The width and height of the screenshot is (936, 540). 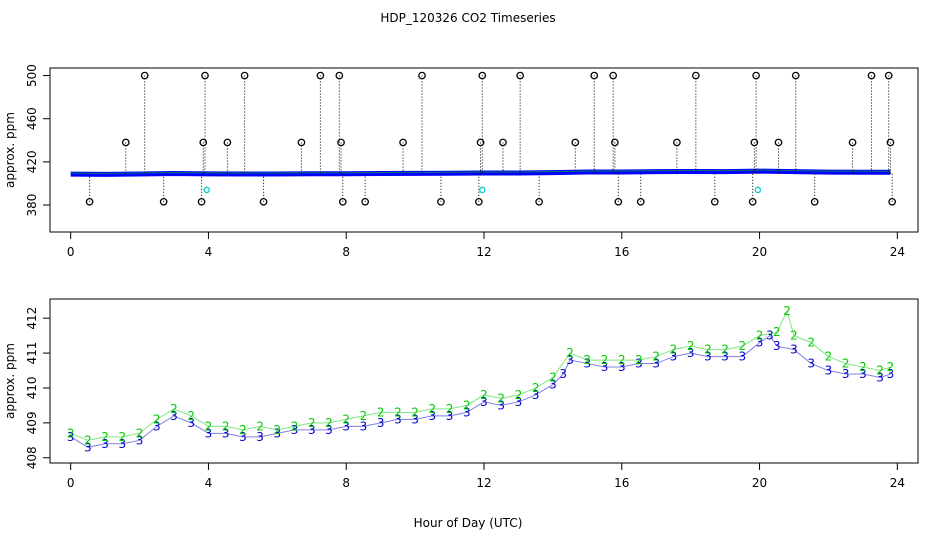 I want to click on baseline-highlight, so click(x=480, y=171).